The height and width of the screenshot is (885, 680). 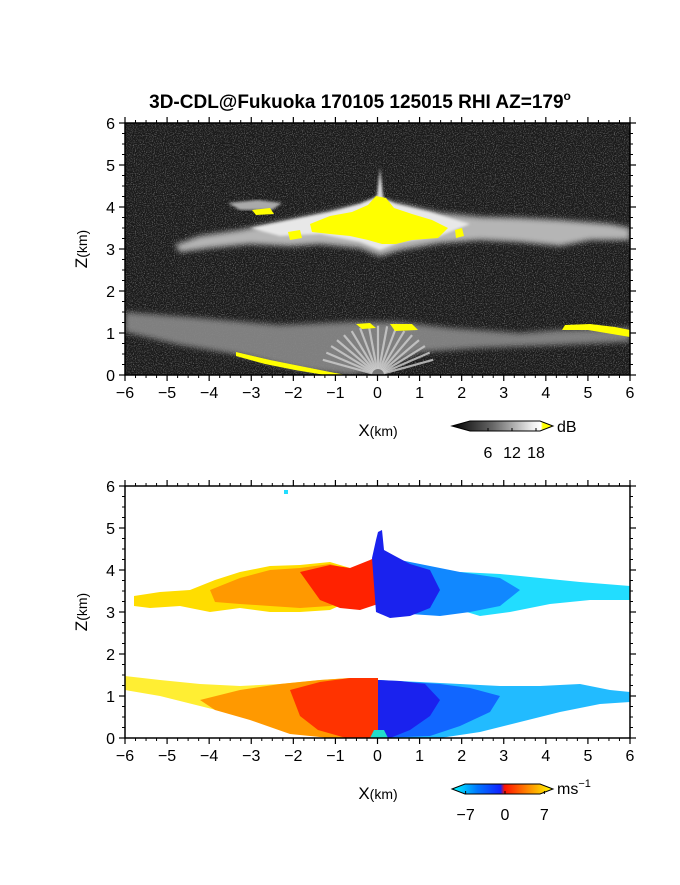 I want to click on velocity-colorbar-tick-label: 0, so click(x=505, y=815).